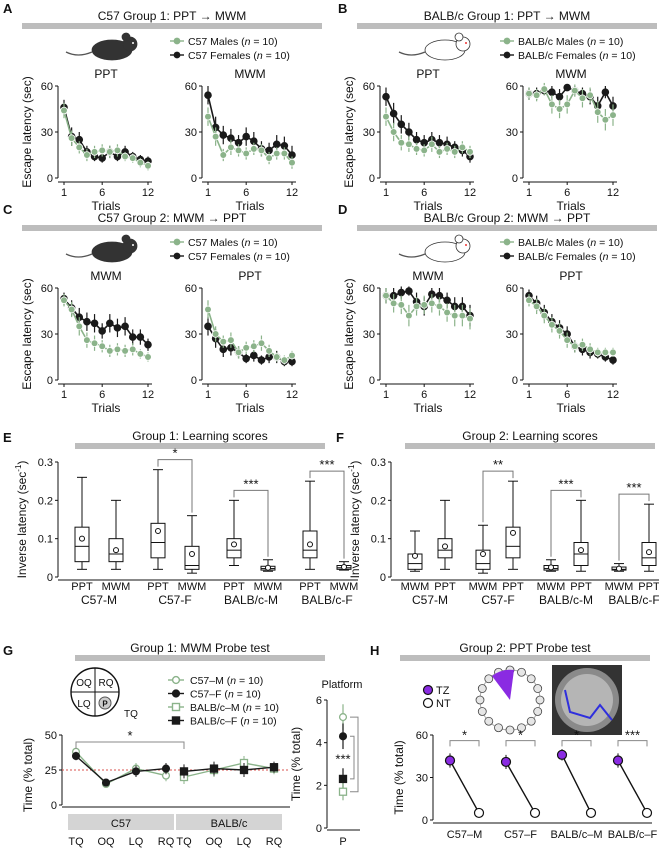 The height and width of the screenshot is (850, 659). I want to click on panel-E-title: Group 1: Learning scores, so click(199, 436).